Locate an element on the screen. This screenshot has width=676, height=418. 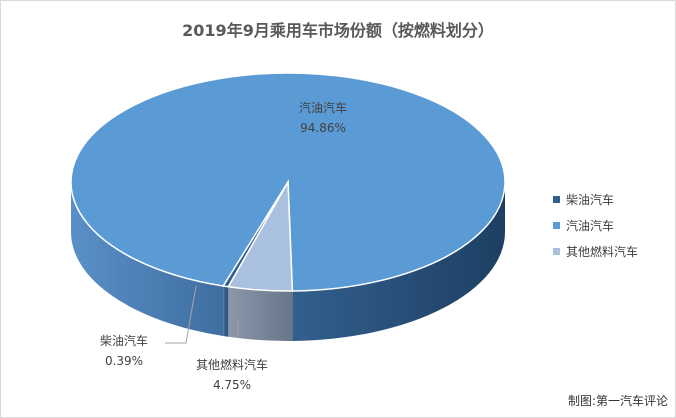
pie-side-other is located at coordinates (260, 313).